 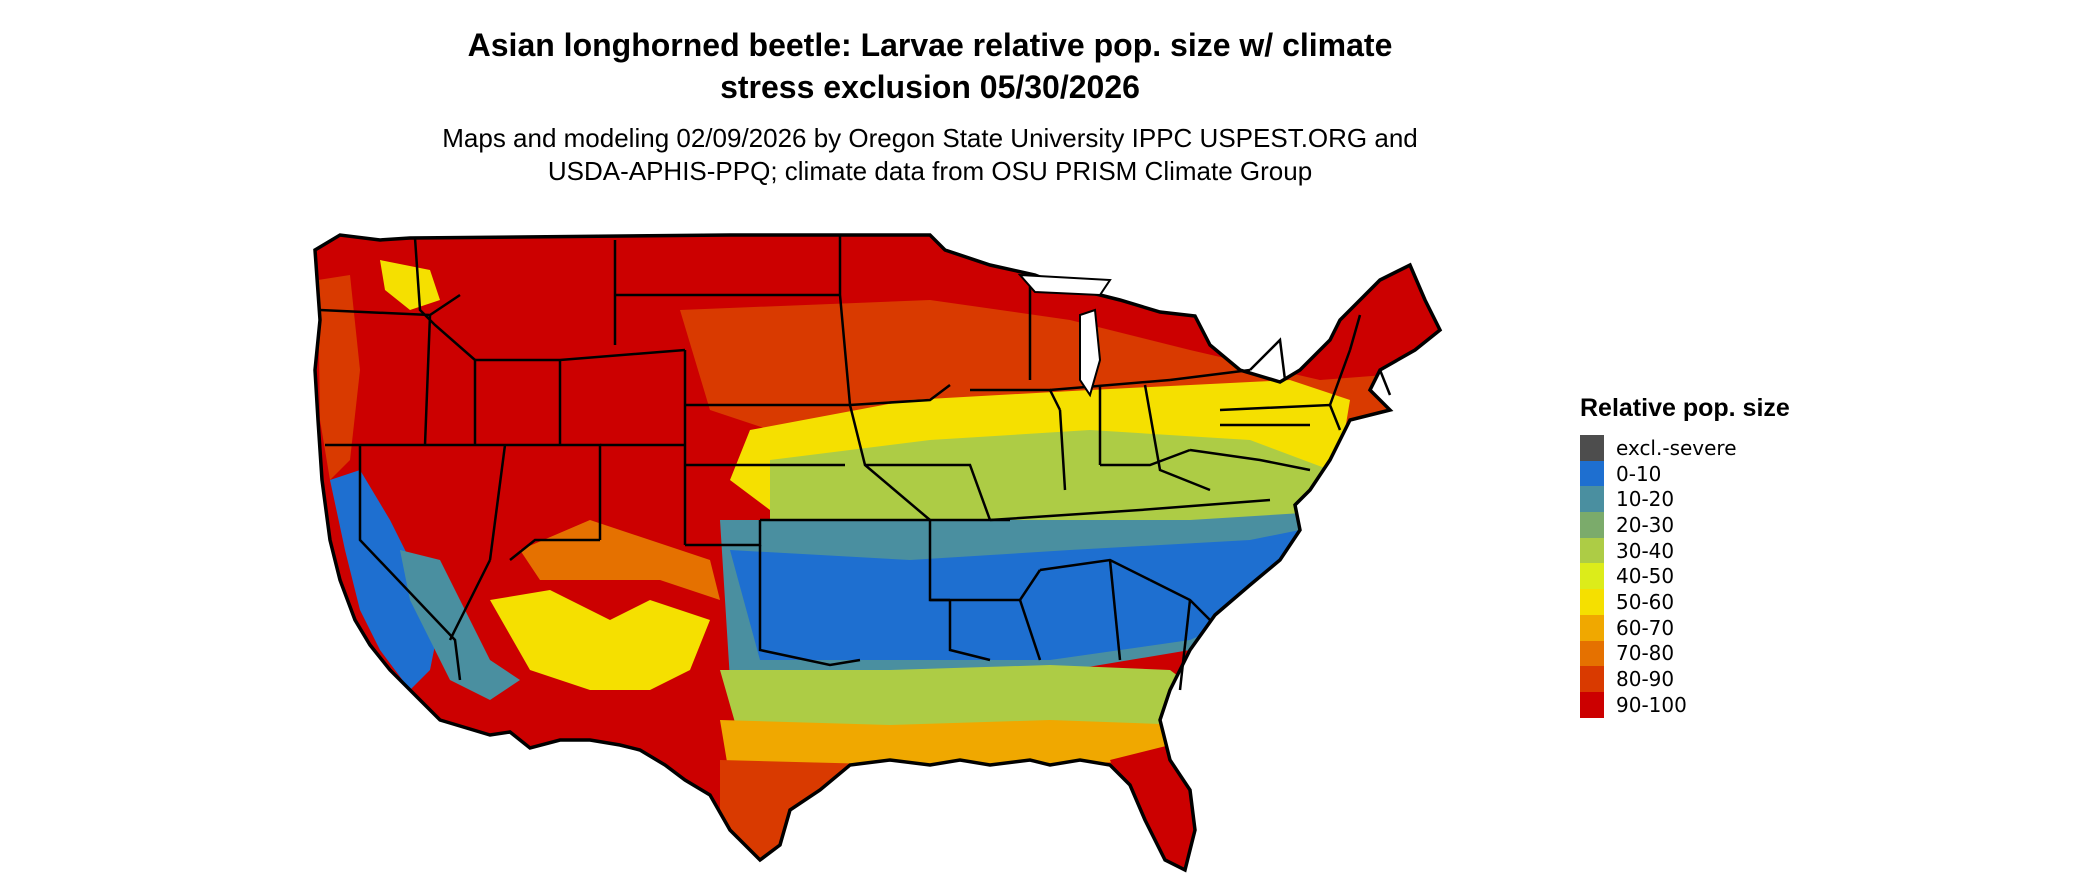 What do you see at coordinates (1651, 704) in the screenshot?
I see `legend-label: 90-100` at bounding box center [1651, 704].